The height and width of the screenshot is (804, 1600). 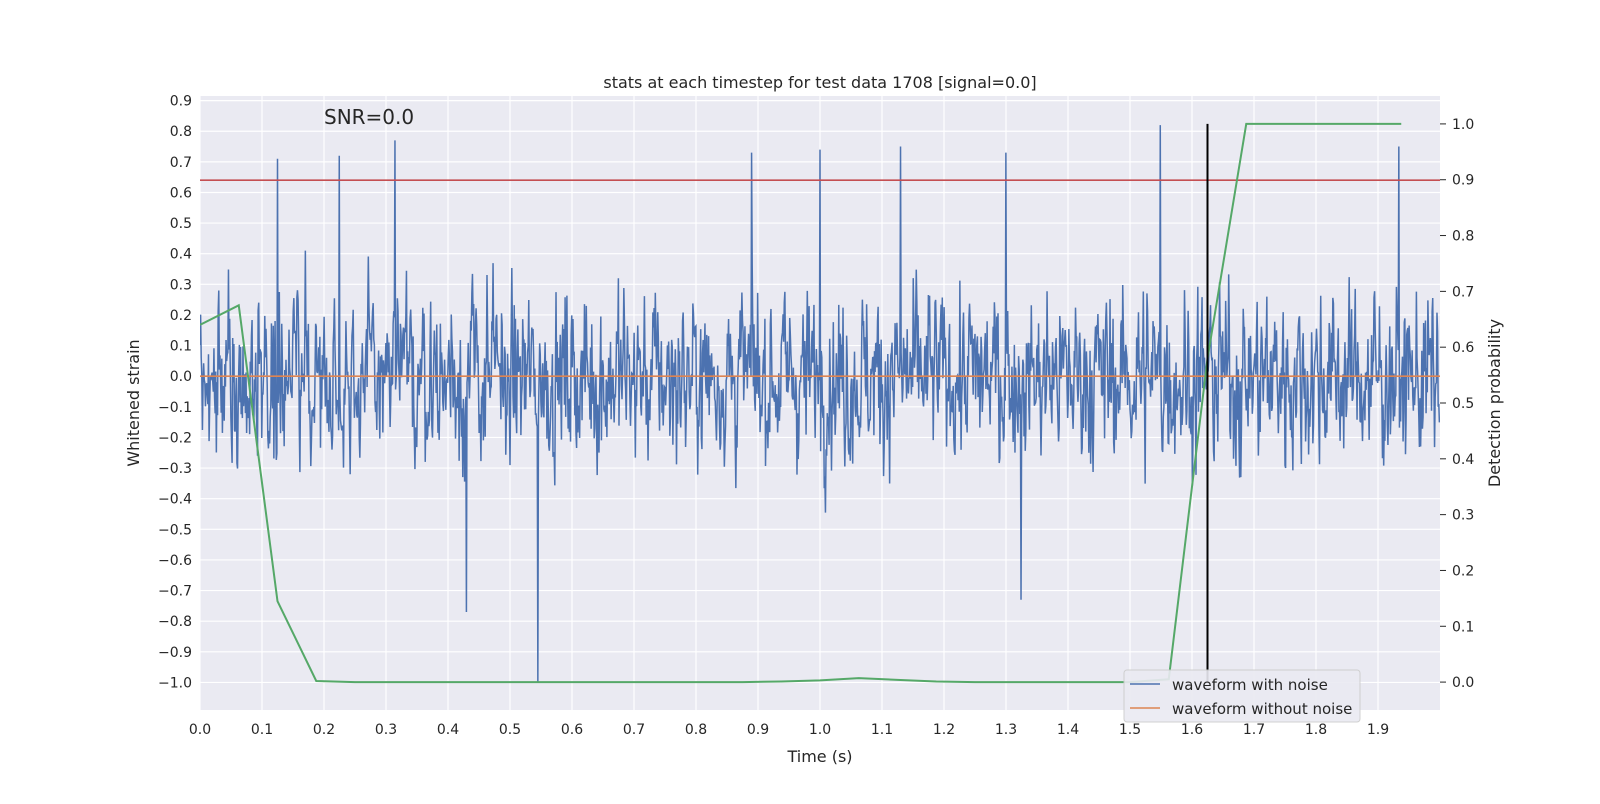 What do you see at coordinates (1463, 292) in the screenshot?
I see `y2-tick-label: 0.7` at bounding box center [1463, 292].